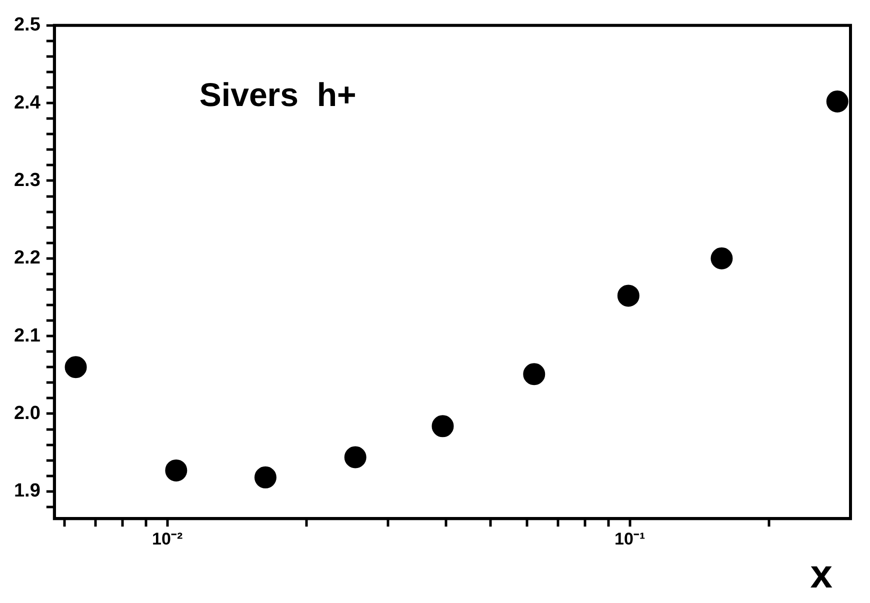  Describe the element at coordinates (27, 413) in the screenshot. I see `y-tick-label: 2.0` at that location.